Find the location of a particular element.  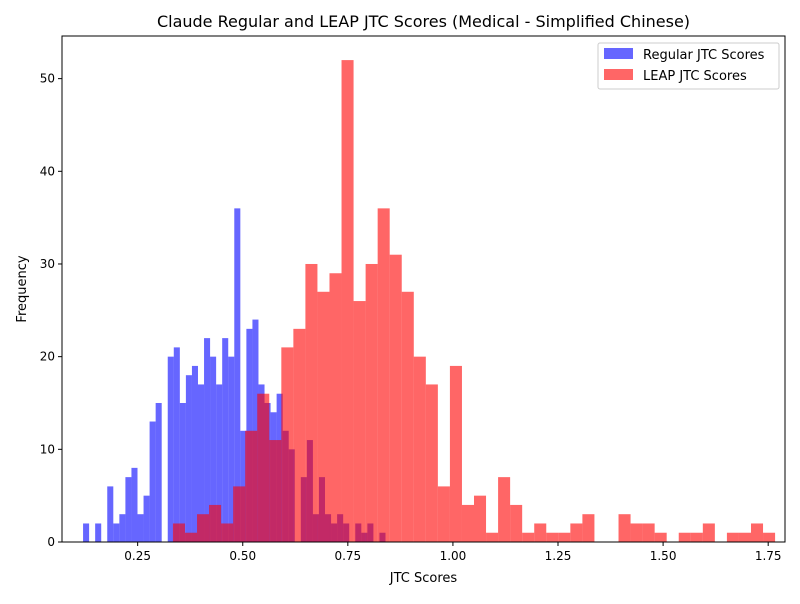

y-tick-label: 20 is located at coordinates (47, 357).